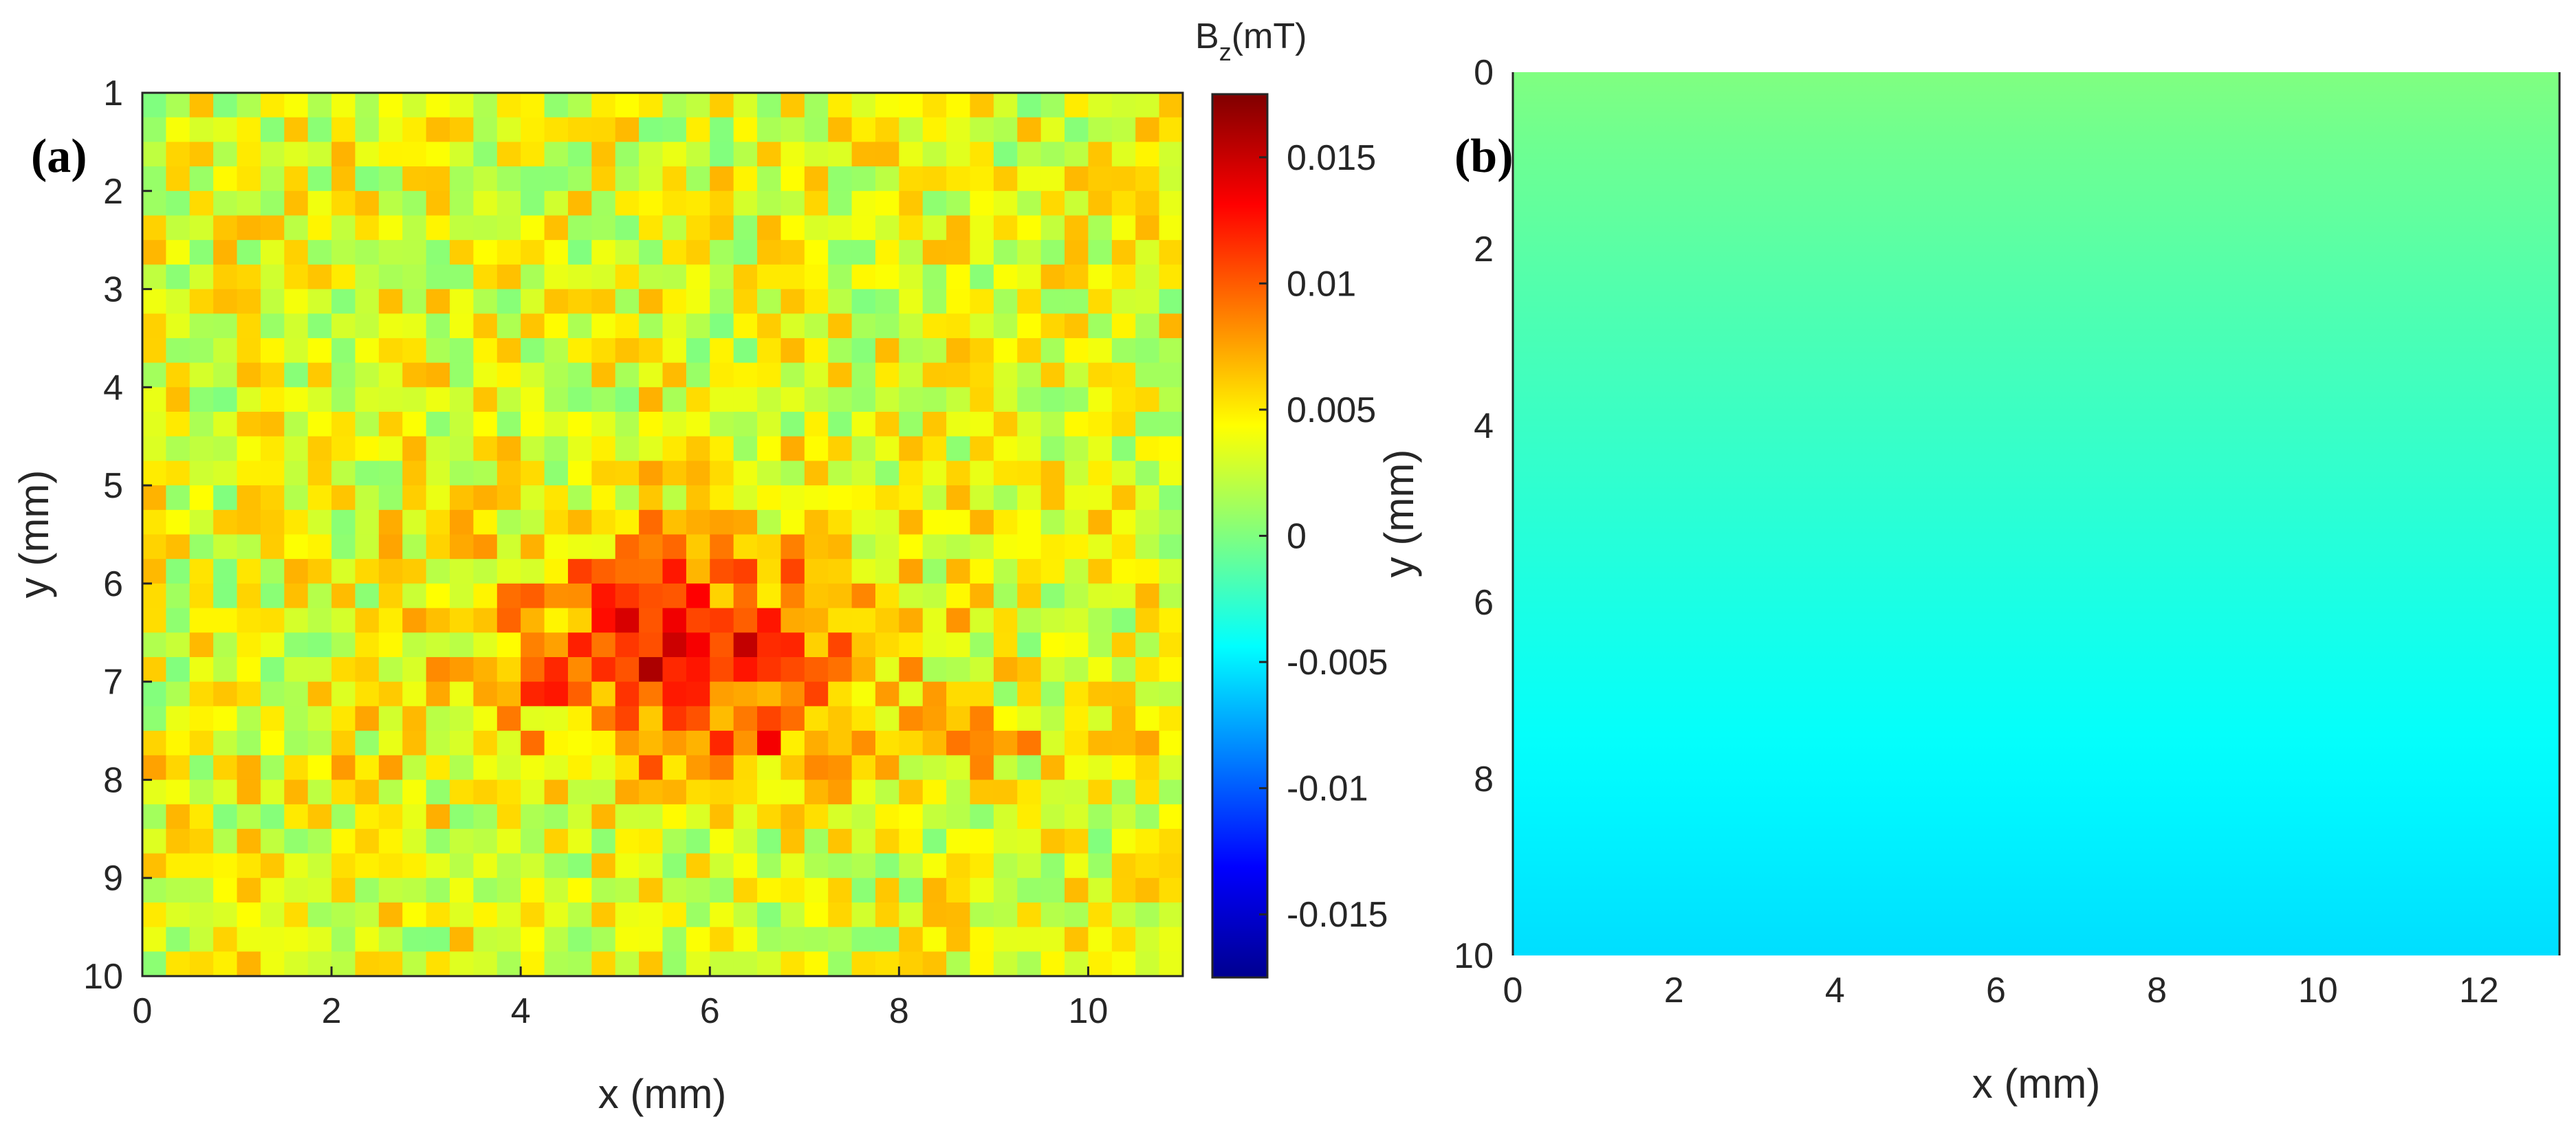  I want to click on panel-b-x-tick-label: 0, so click(1513, 990).